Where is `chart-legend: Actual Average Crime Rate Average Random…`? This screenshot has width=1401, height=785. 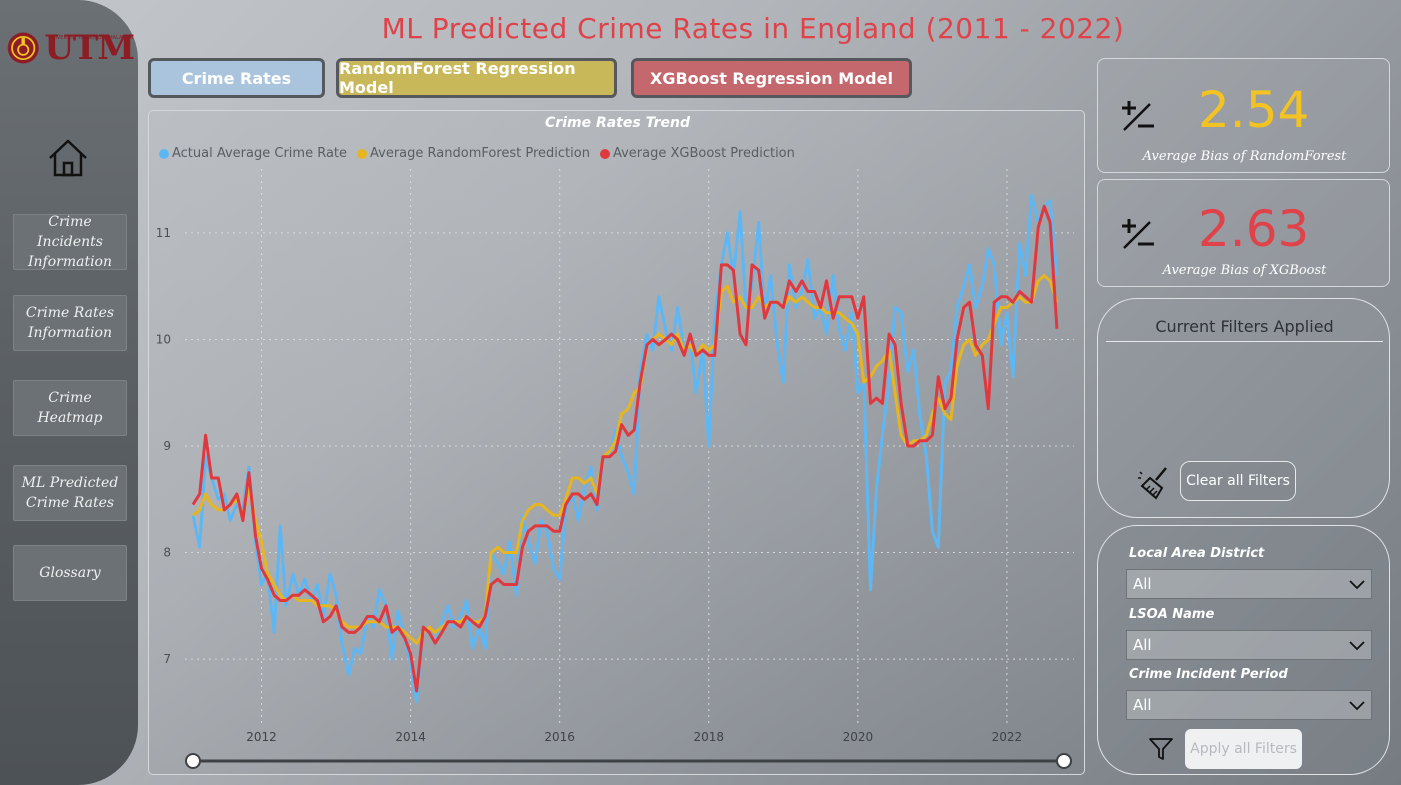 chart-legend: Actual Average Crime Rate Average Random… is located at coordinates (477, 153).